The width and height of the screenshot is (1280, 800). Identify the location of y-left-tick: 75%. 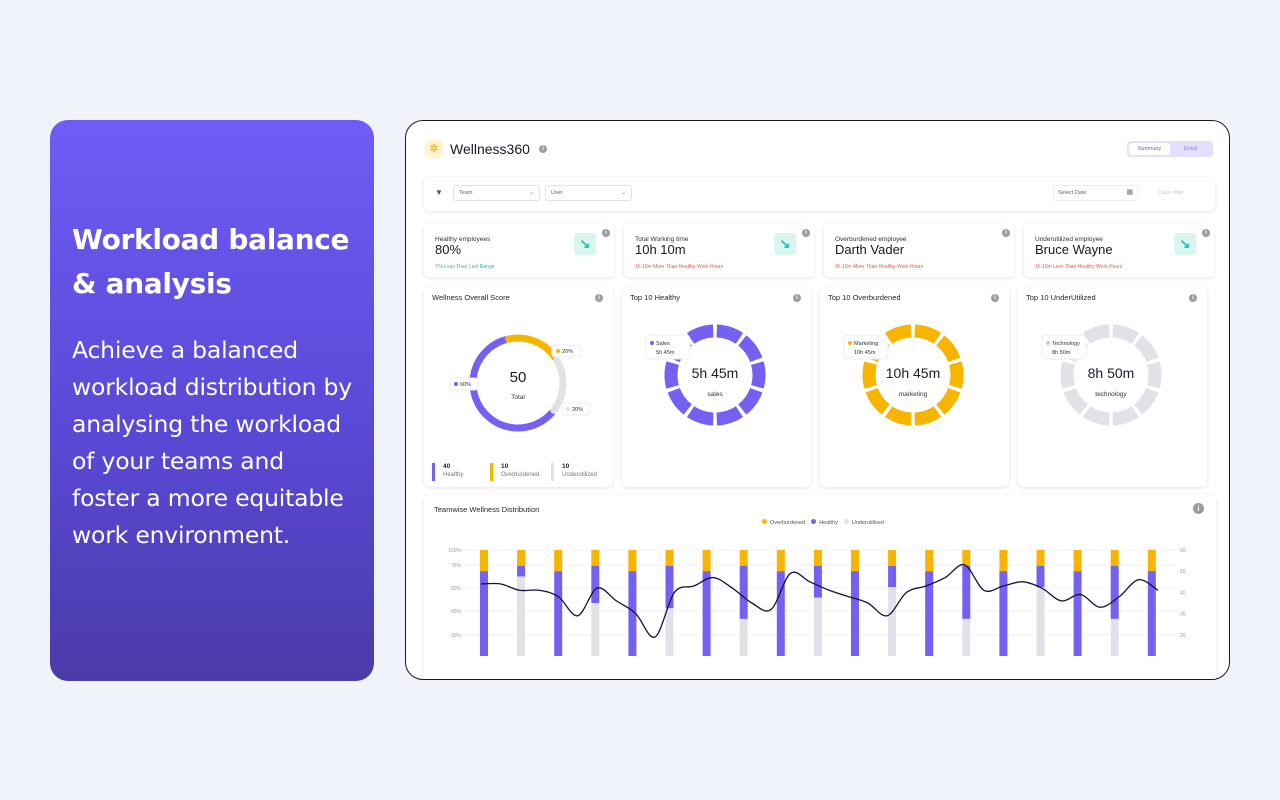
(456, 566).